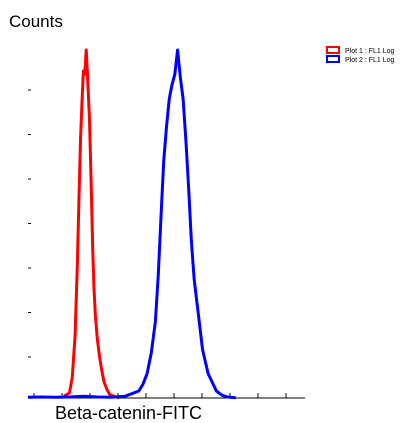 Image resolution: width=413 pixels, height=423 pixels. What do you see at coordinates (128, 413) in the screenshot?
I see `x-axis-label: Beta-catenin-FITC` at bounding box center [128, 413].